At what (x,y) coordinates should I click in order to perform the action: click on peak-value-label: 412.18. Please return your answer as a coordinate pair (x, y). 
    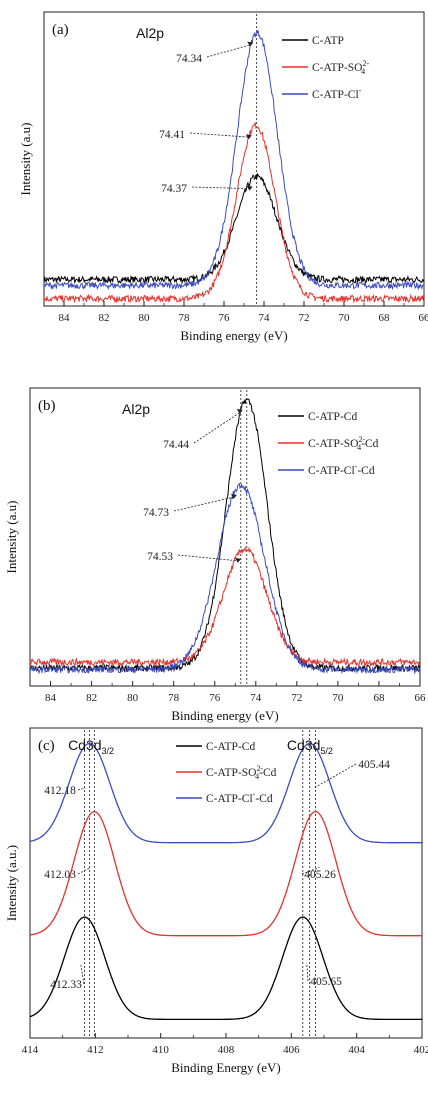
    Looking at the image, I should click on (60, 791).